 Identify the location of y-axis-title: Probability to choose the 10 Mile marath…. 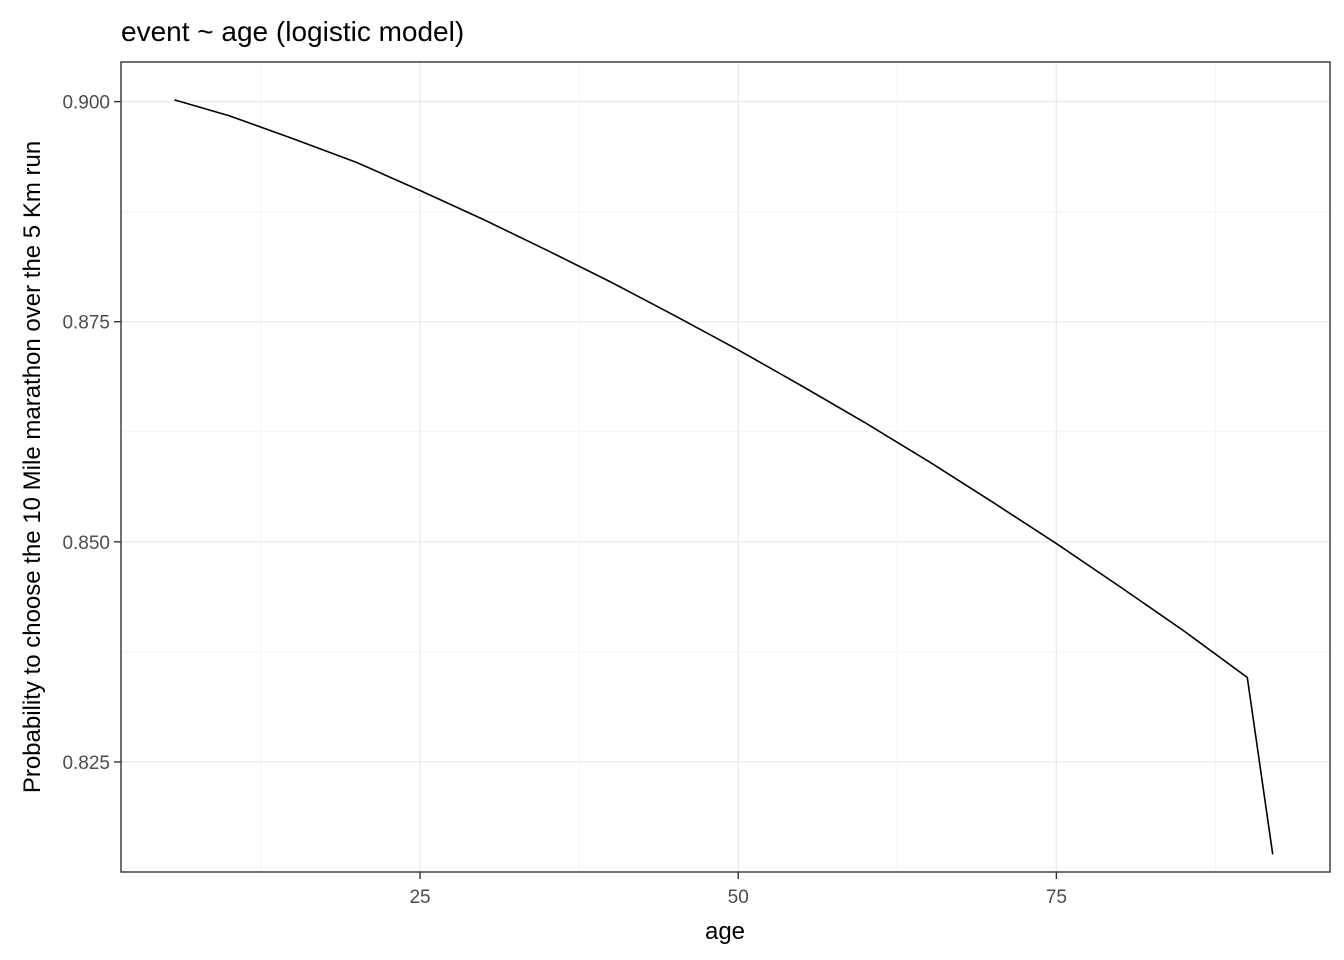
(32, 467).